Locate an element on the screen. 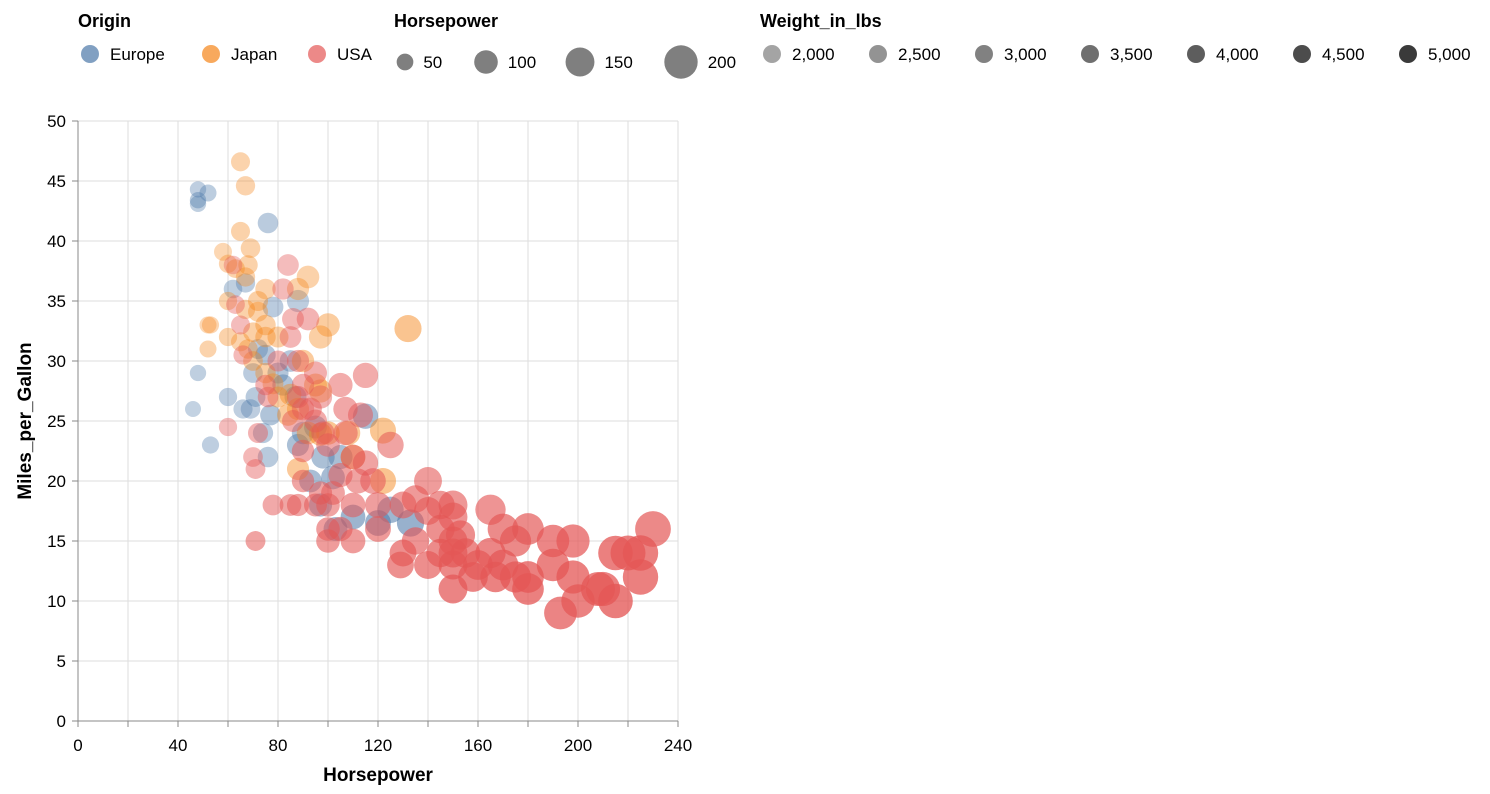 This screenshot has height=794, width=1490. y-tick-label: 25 is located at coordinates (56, 421).